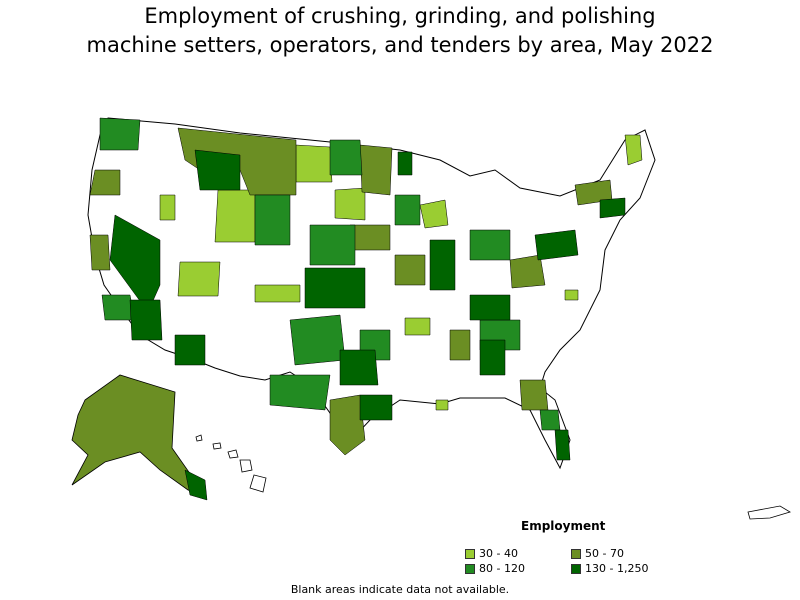 The image size is (800, 600). What do you see at coordinates (300, 392) in the screenshot?
I see `area-80-120-tx-central` at bounding box center [300, 392].